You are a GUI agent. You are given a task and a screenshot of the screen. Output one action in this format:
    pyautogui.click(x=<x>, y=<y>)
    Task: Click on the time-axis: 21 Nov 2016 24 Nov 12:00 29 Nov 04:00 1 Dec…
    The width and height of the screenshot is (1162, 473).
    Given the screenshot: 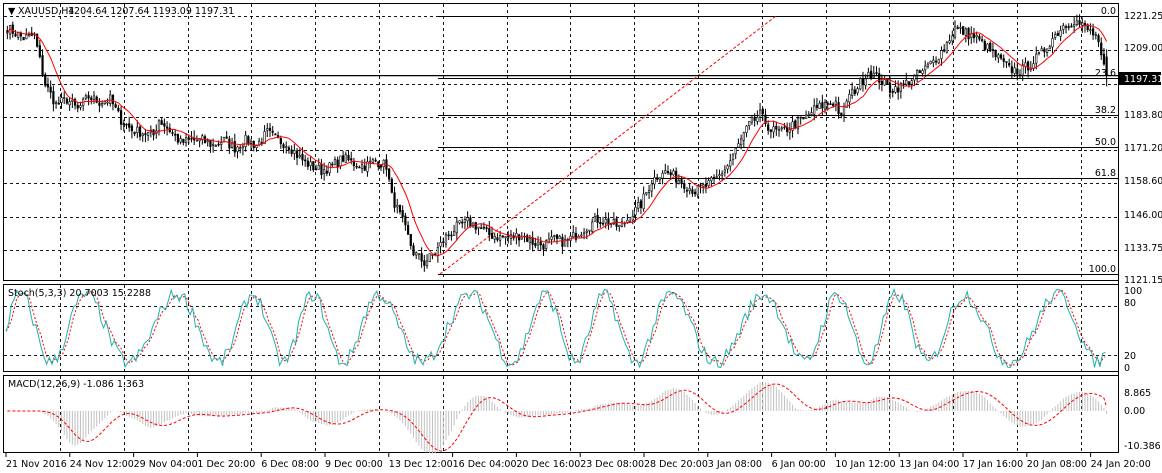 What is the action you would take?
    pyautogui.click(x=578, y=461)
    